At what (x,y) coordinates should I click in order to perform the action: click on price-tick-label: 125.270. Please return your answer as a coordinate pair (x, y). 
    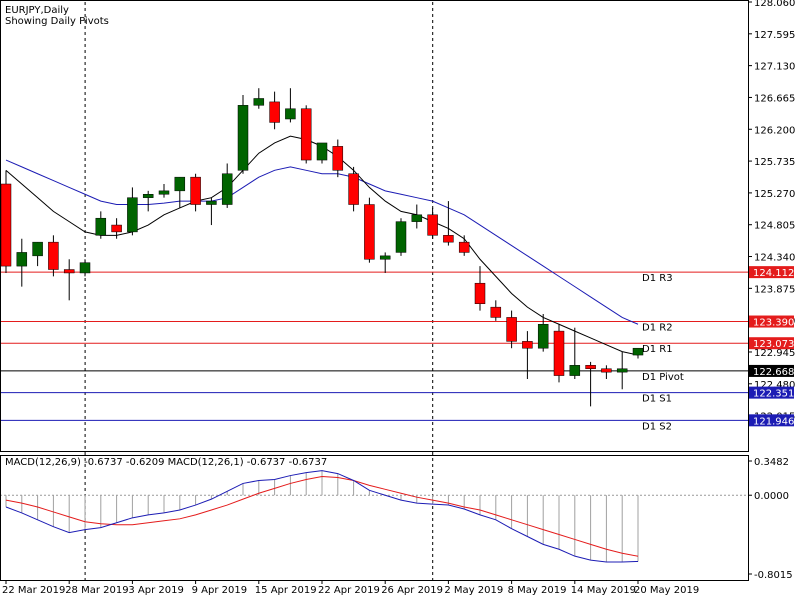
    Looking at the image, I should click on (774, 194).